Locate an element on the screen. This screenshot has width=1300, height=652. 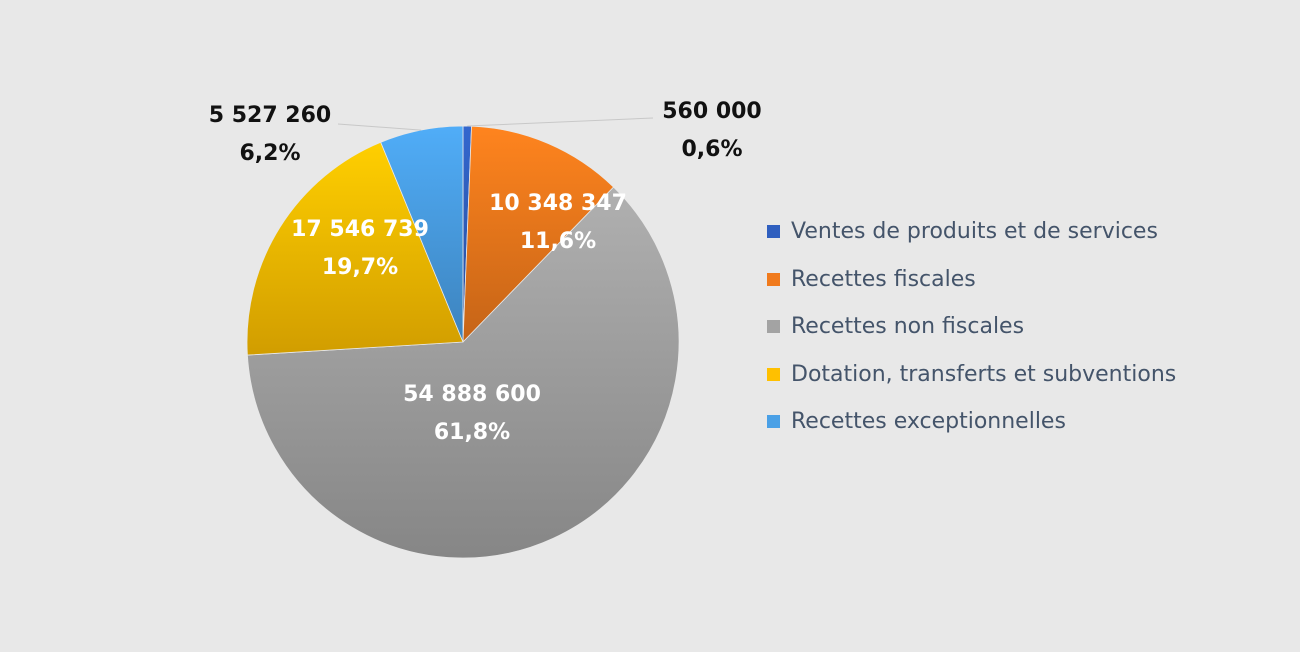
data-label-percent-dotation: 19,7% is located at coordinates (360, 267).